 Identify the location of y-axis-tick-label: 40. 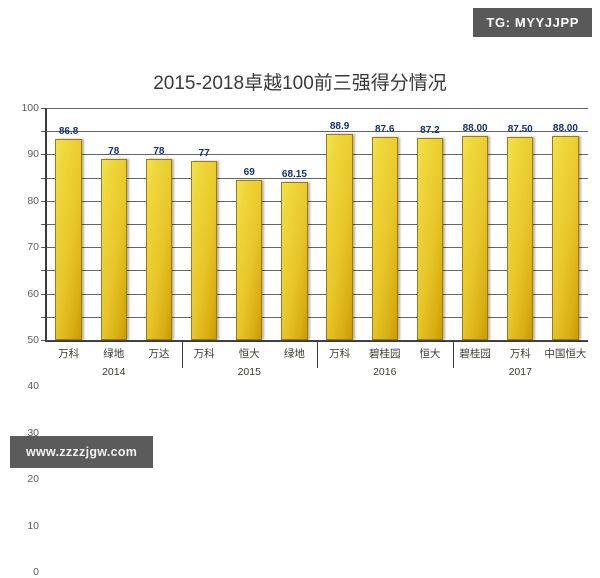
(33, 386).